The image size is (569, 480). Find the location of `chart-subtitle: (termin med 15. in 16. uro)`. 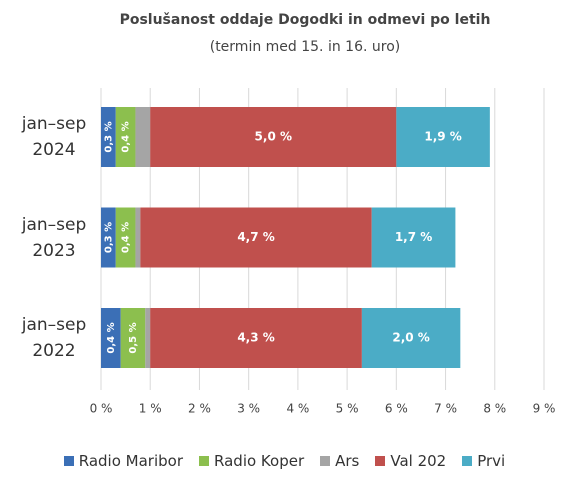

chart-subtitle: (termin med 15. in 16. uro) is located at coordinates (305, 47).